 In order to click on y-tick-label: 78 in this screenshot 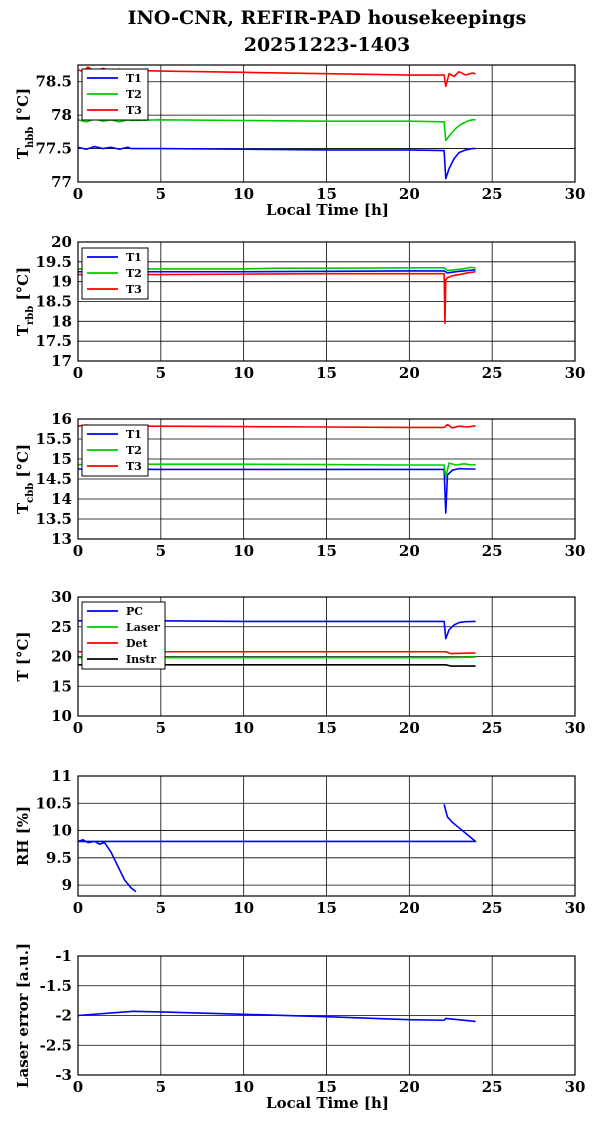, I will do `click(61, 115)`.